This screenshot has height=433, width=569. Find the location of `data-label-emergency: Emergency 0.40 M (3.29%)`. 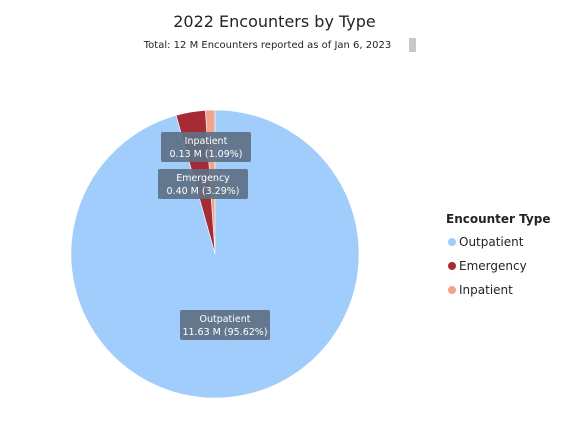

data-label-emergency: Emergency 0.40 M (3.29%) is located at coordinates (203, 184).